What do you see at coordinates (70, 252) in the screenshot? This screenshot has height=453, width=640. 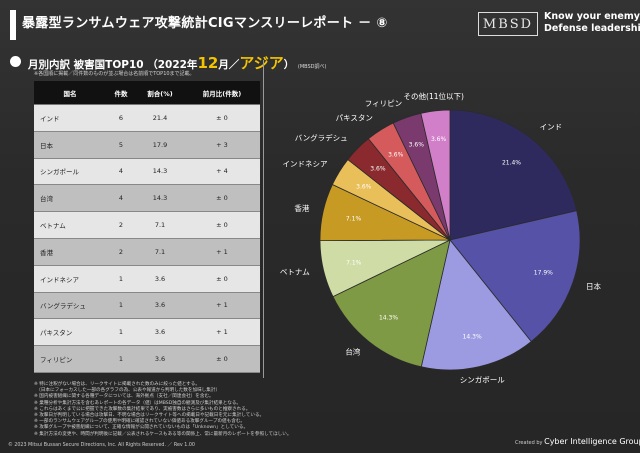 I see `cell-country: 香港` at bounding box center [70, 252].